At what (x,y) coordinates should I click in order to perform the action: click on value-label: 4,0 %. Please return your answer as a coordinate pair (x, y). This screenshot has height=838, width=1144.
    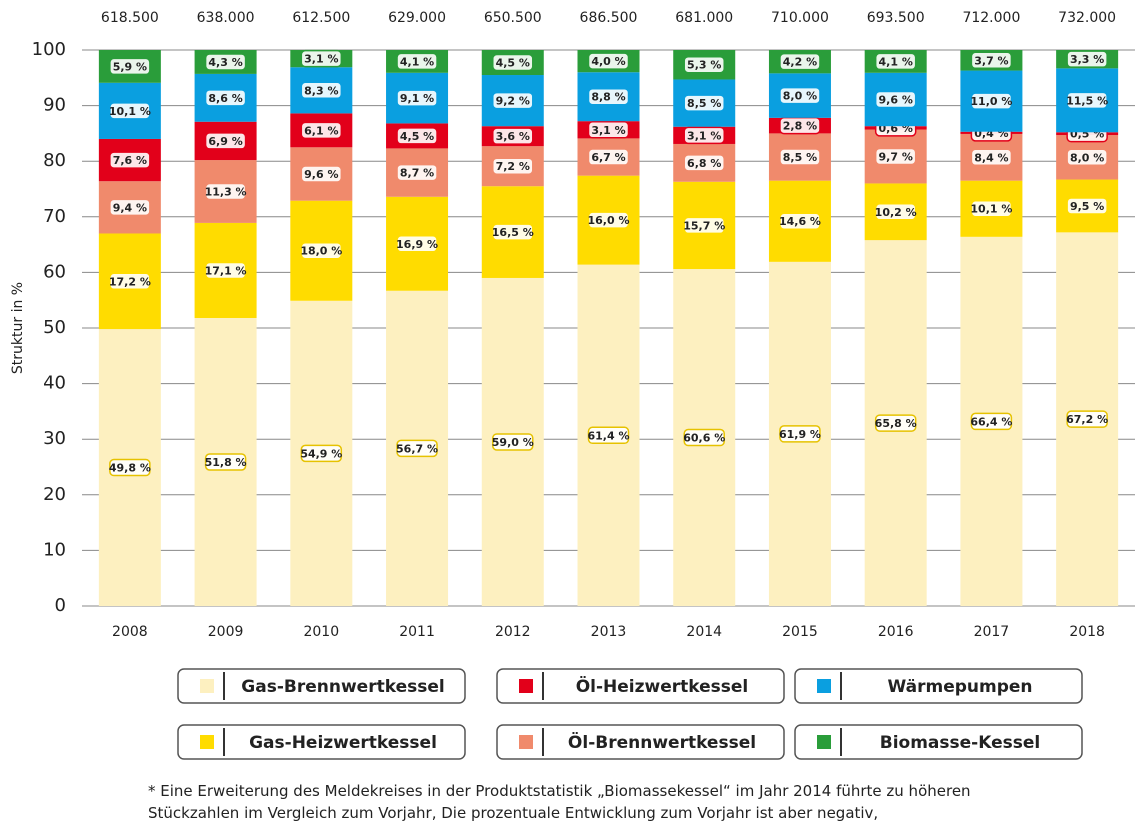
    Looking at the image, I should click on (608, 61).